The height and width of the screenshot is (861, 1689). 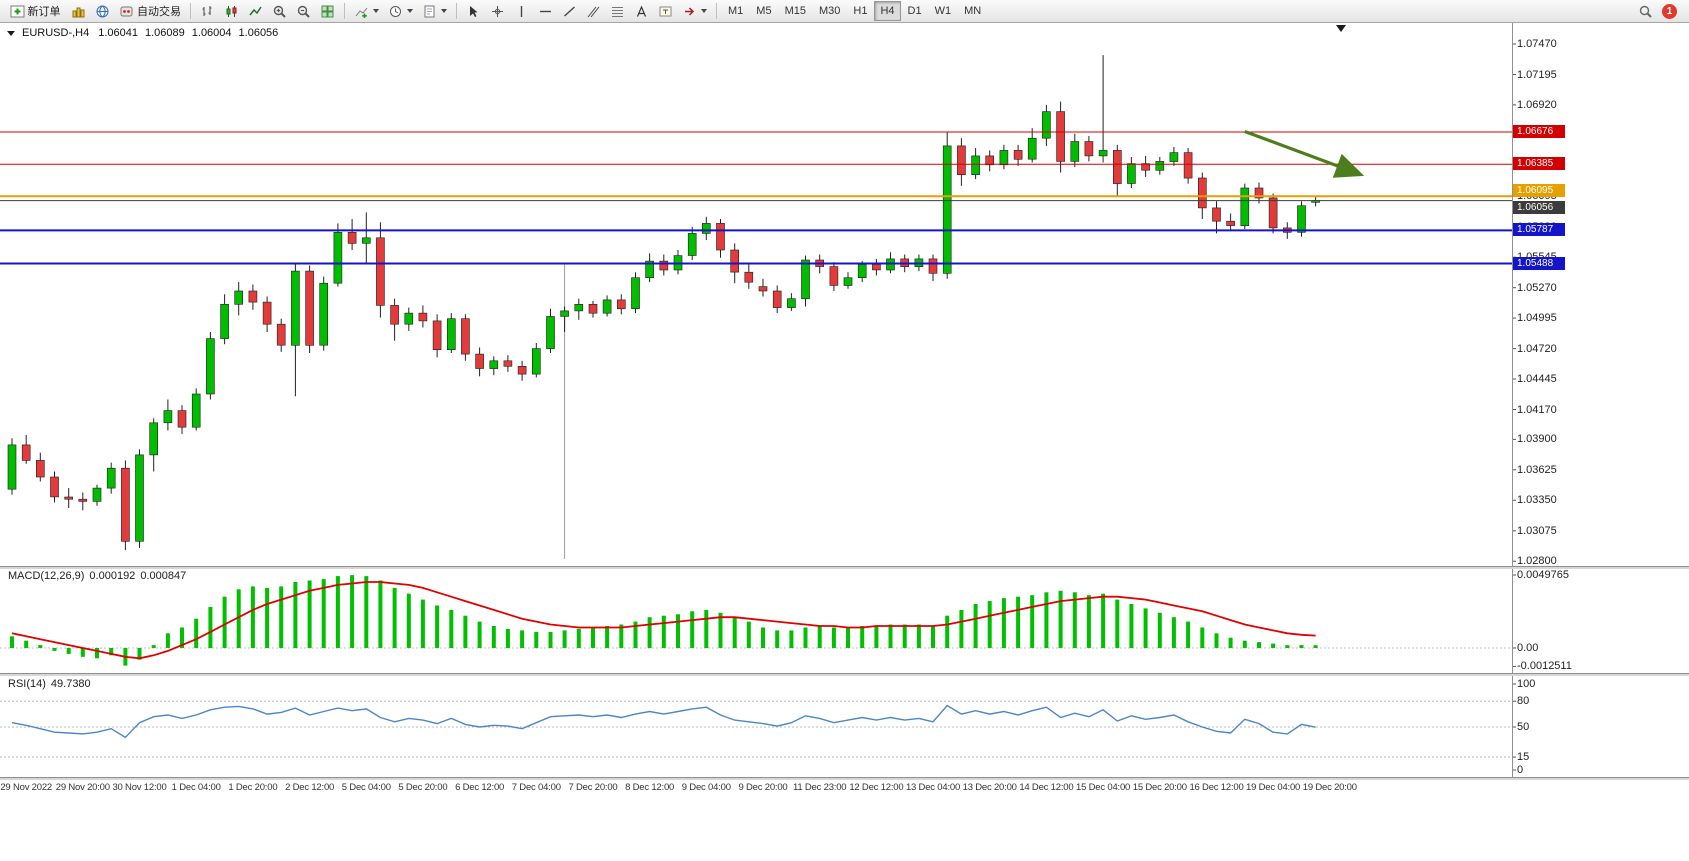 I want to click on timeframe-button-w1: W1, so click(x=943, y=11).